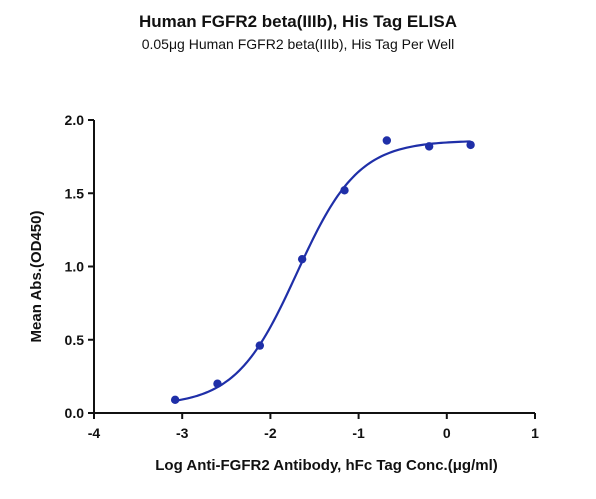  I want to click on y-axis-title: Mean Abs.(OD450), so click(36, 277).